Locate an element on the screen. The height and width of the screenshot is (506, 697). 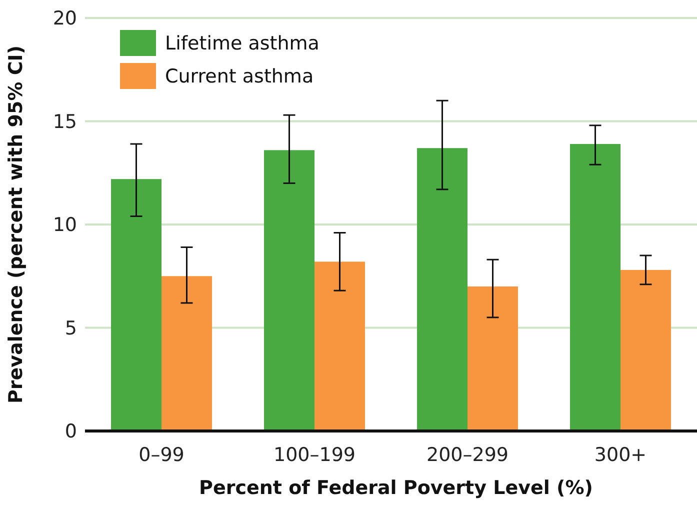
x-tick-label: 100–199 is located at coordinates (314, 455).